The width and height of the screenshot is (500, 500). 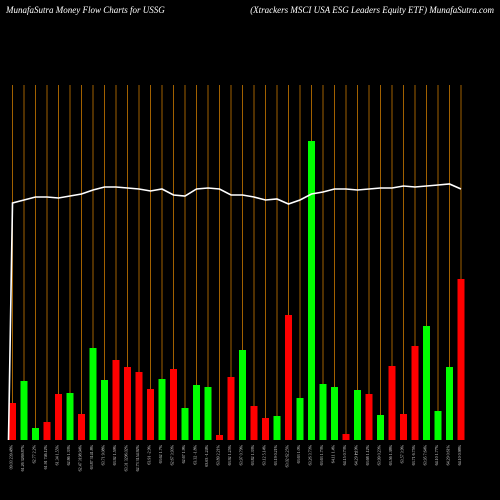 What do you see at coordinates (126, 457) in the screenshot?
I see `x-tick-label: 63.31 3296.02%` at bounding box center [126, 457].